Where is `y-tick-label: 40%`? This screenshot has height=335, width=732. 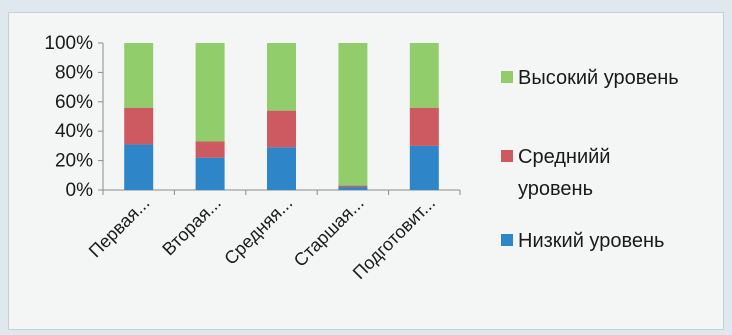
y-tick-label: 40% is located at coordinates (74, 131).